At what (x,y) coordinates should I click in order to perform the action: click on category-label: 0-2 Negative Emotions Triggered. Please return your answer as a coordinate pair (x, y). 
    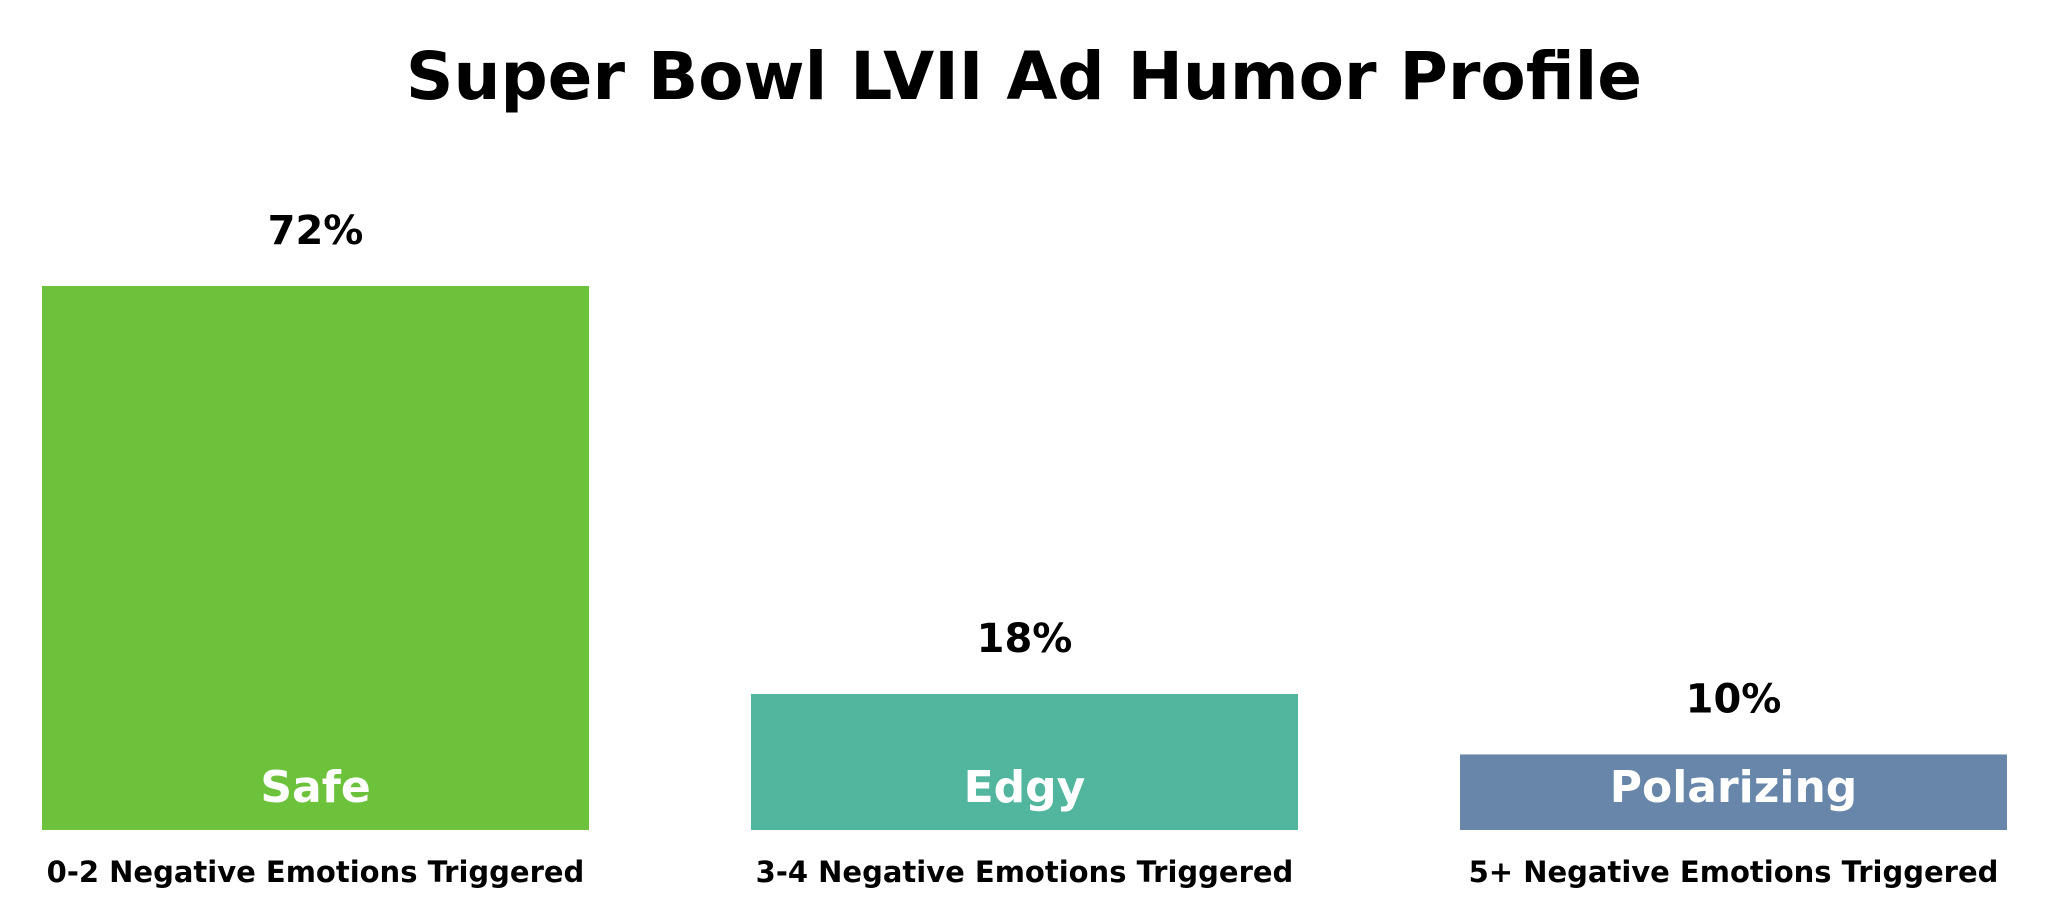
    Looking at the image, I should click on (316, 872).